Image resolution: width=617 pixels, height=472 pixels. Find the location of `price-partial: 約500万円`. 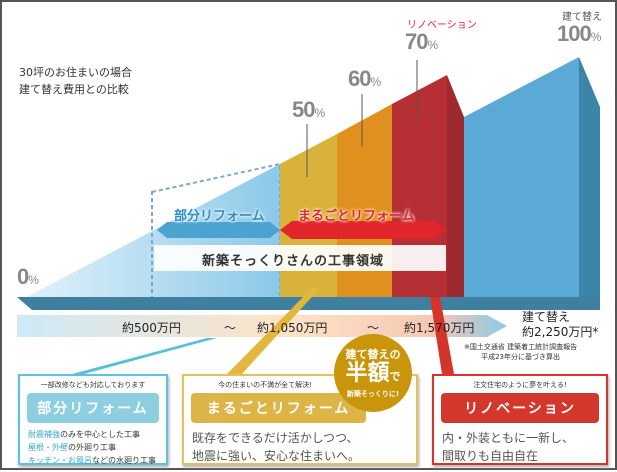

price-partial: 約500万円 is located at coordinates (151, 328).